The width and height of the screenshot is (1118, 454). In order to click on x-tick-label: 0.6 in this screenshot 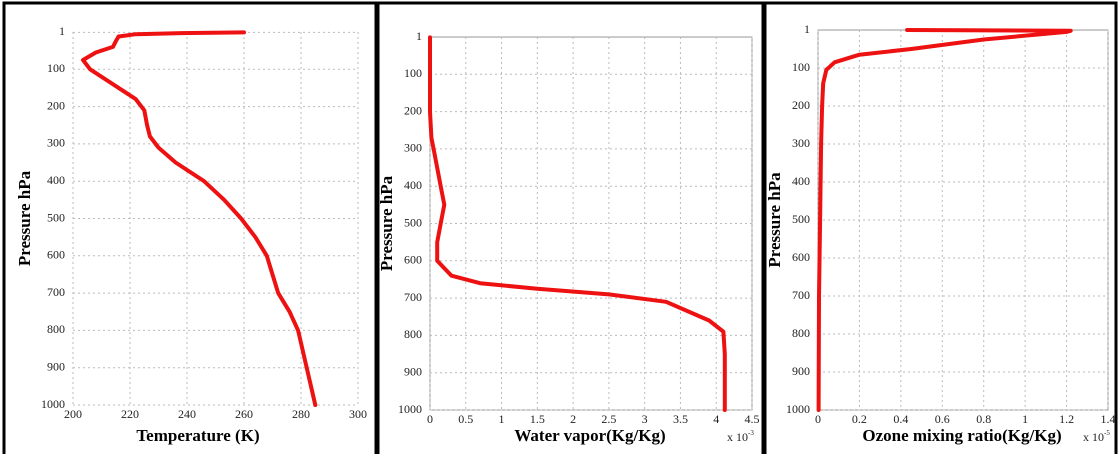, I will do `click(942, 419)`.